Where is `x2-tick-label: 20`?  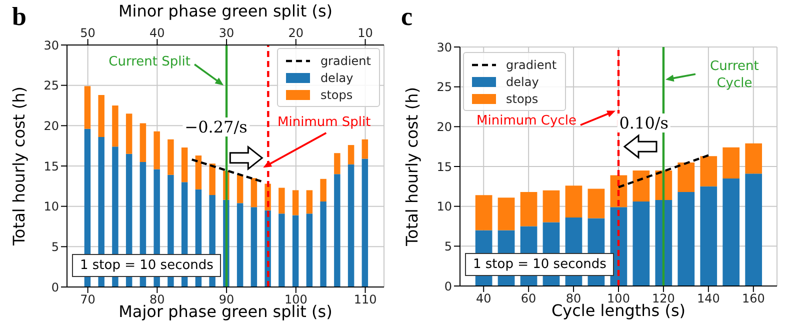
x2-tick-label: 20 is located at coordinates (296, 33).